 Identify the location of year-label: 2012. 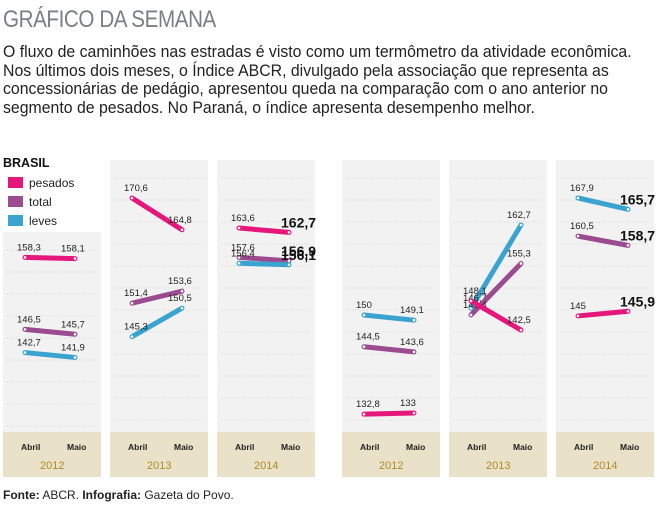
(52, 466).